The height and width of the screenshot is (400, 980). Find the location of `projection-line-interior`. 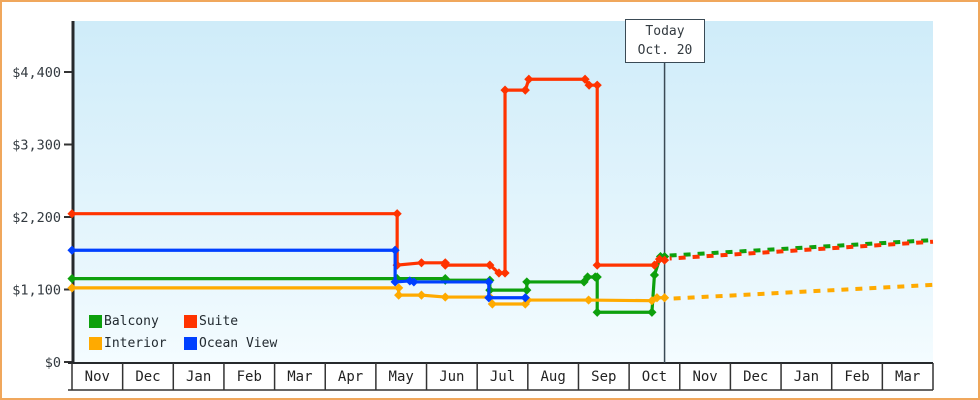

projection-line-interior is located at coordinates (801, 291).